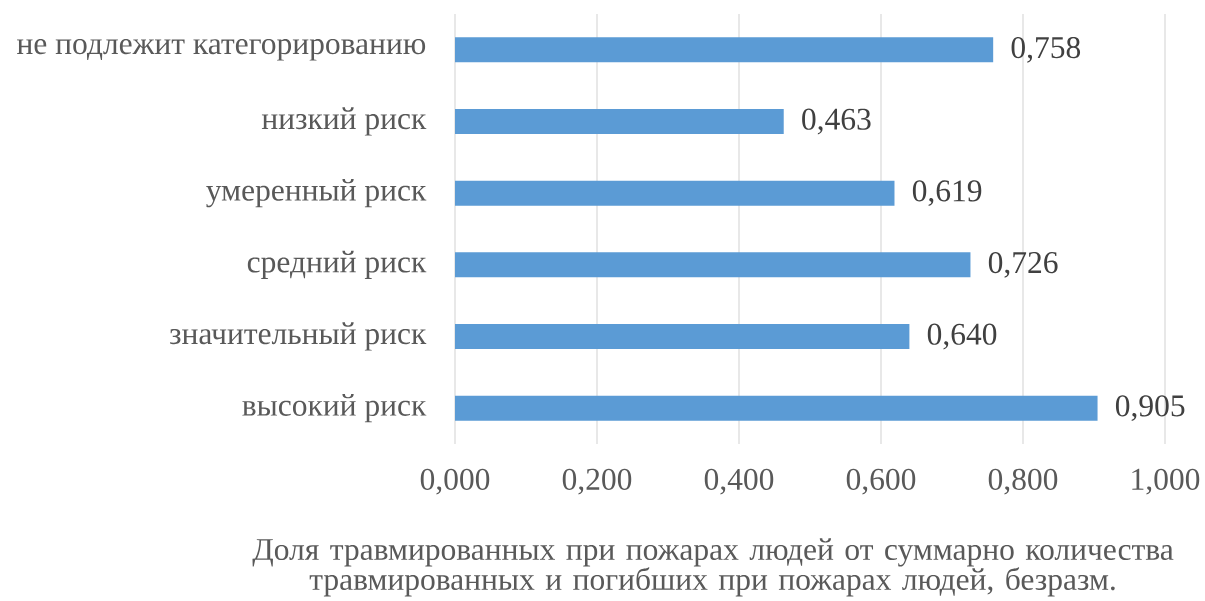 The image size is (1205, 601). What do you see at coordinates (1023, 264) in the screenshot?
I see `data-label: 0,726` at bounding box center [1023, 264].